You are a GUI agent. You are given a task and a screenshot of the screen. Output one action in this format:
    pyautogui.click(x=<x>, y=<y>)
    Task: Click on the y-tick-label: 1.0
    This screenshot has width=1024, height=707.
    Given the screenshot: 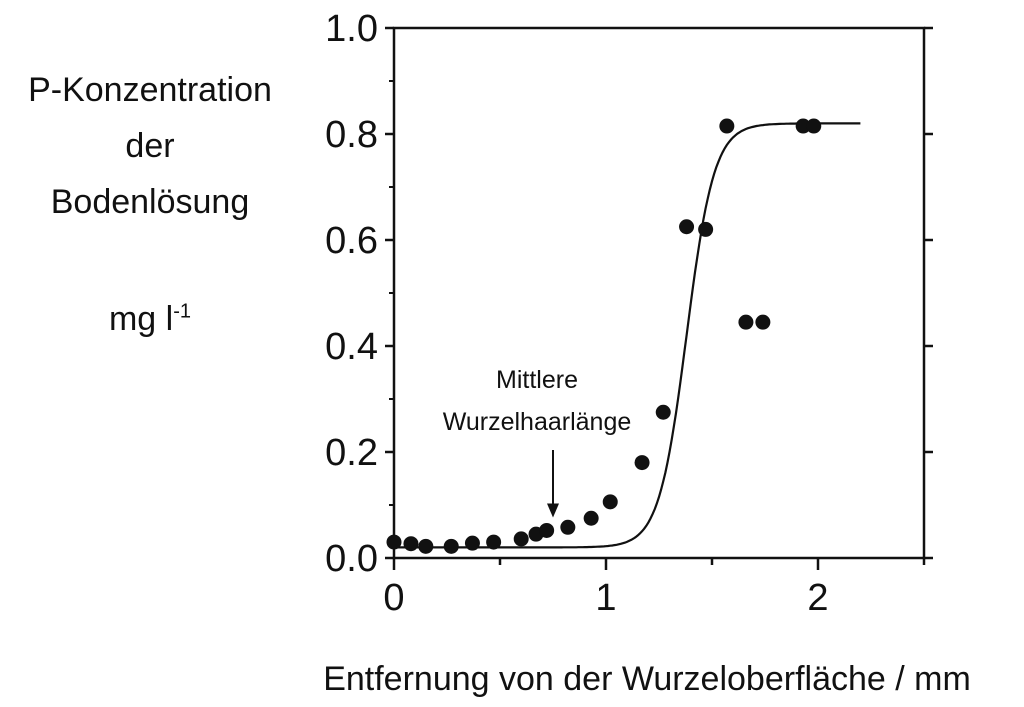 What is the action you would take?
    pyautogui.click(x=351, y=29)
    